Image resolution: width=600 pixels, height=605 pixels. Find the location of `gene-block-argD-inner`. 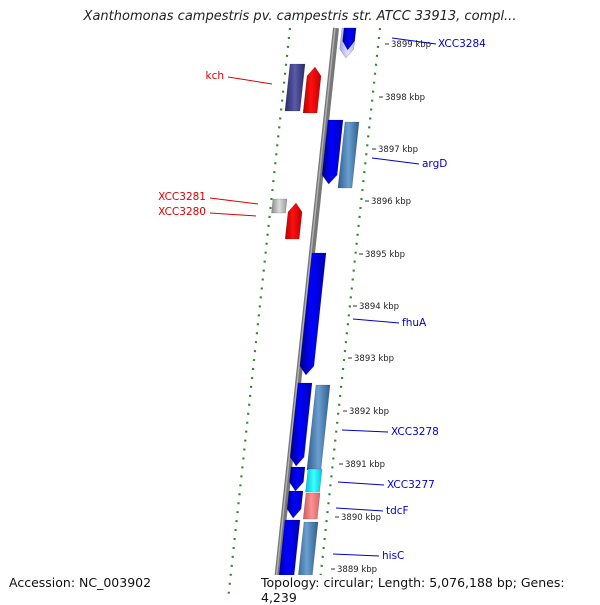

gene-block-argD-inner is located at coordinates (332, 152).